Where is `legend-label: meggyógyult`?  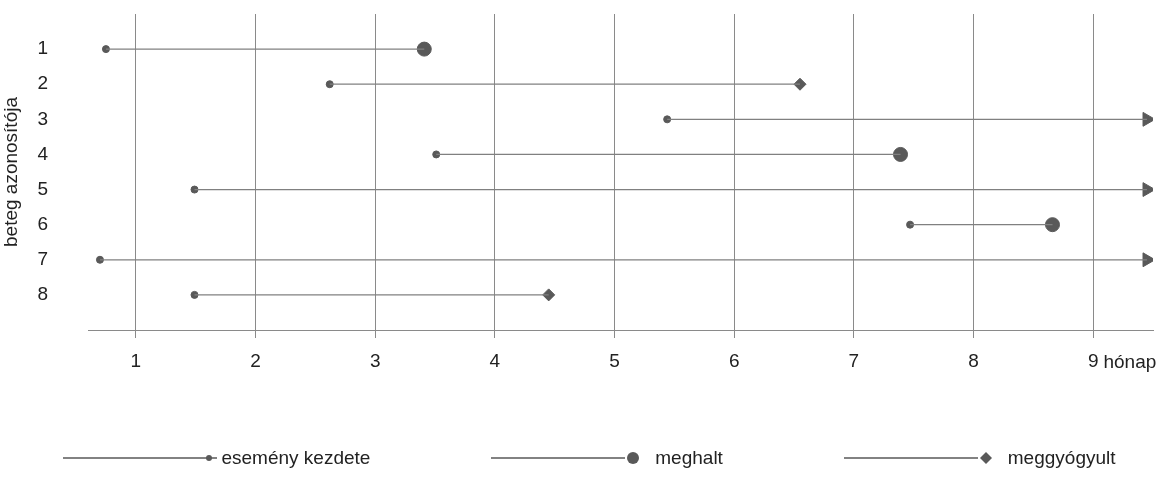 legend-label: meggyógyult is located at coordinates (1061, 458).